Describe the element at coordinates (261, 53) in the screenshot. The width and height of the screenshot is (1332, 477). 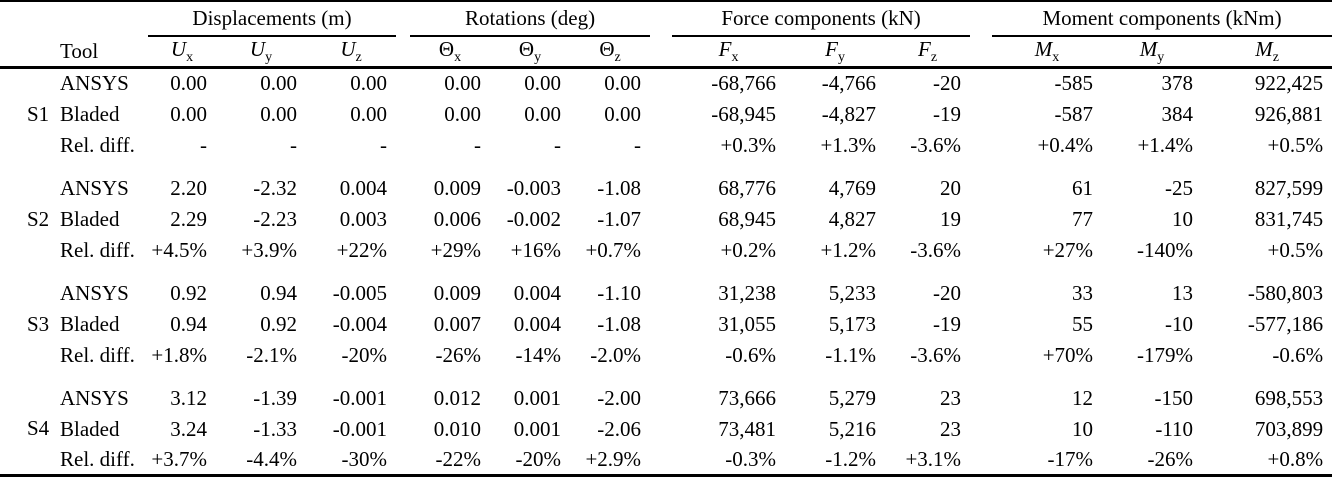
I see `col-header-u-y: Uy` at that location.